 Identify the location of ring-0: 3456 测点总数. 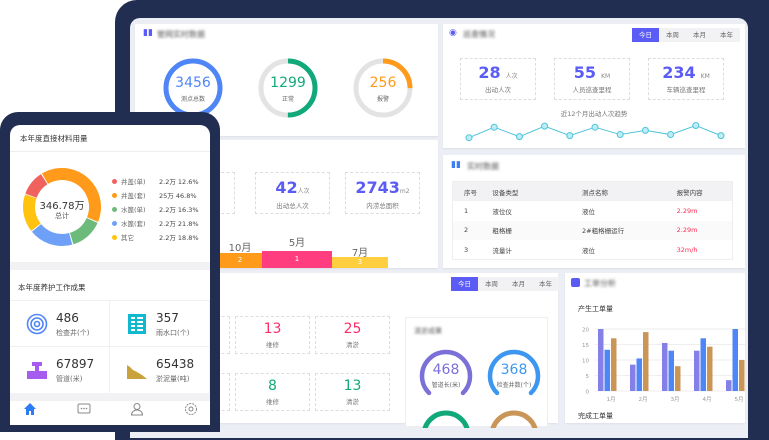
(193, 88).